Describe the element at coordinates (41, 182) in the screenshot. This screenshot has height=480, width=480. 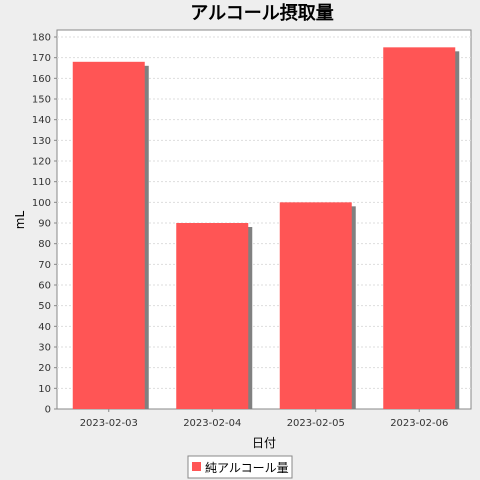
I see `y-tick-label: 110` at that location.